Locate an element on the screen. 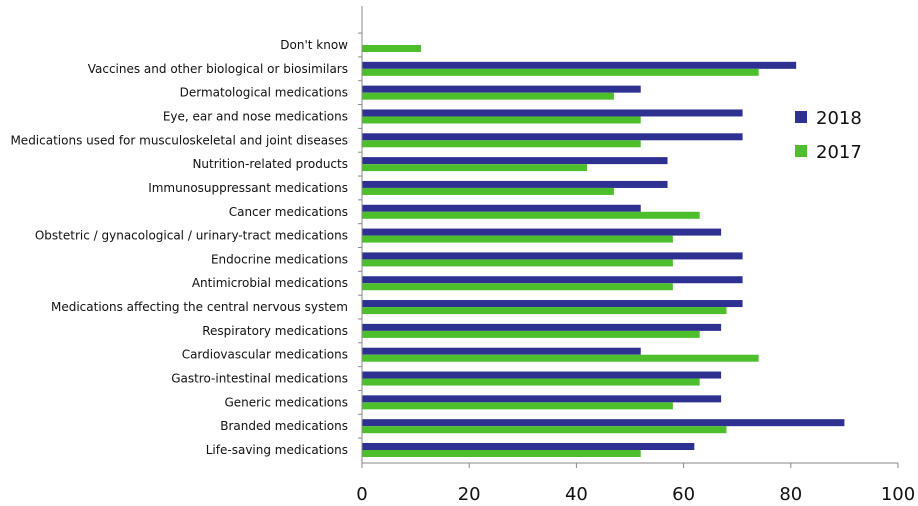 The width and height of the screenshot is (918, 506). x-tick-label: 40 is located at coordinates (576, 494).